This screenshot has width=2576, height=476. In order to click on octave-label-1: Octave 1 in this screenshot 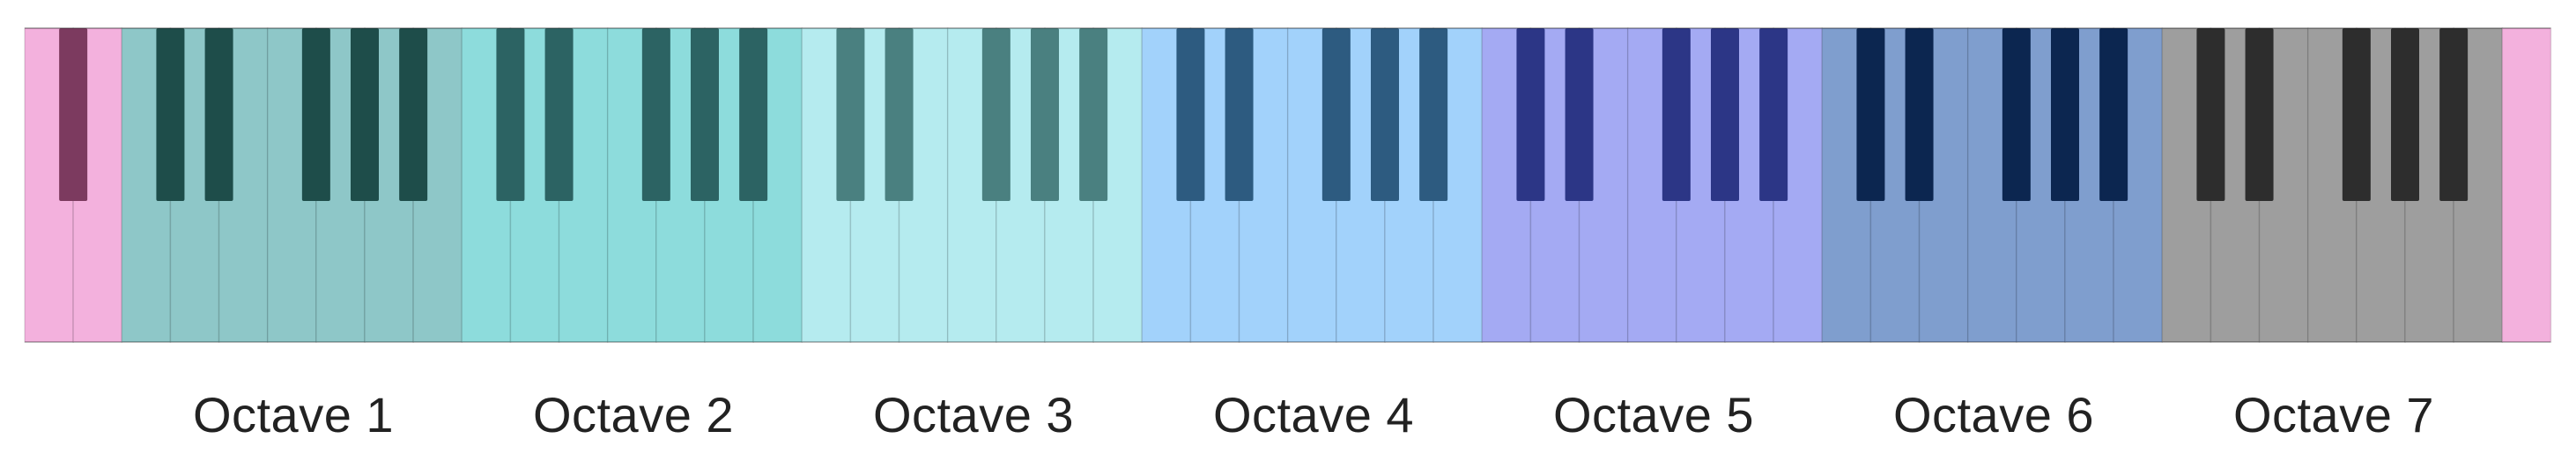, I will do `click(293, 414)`.